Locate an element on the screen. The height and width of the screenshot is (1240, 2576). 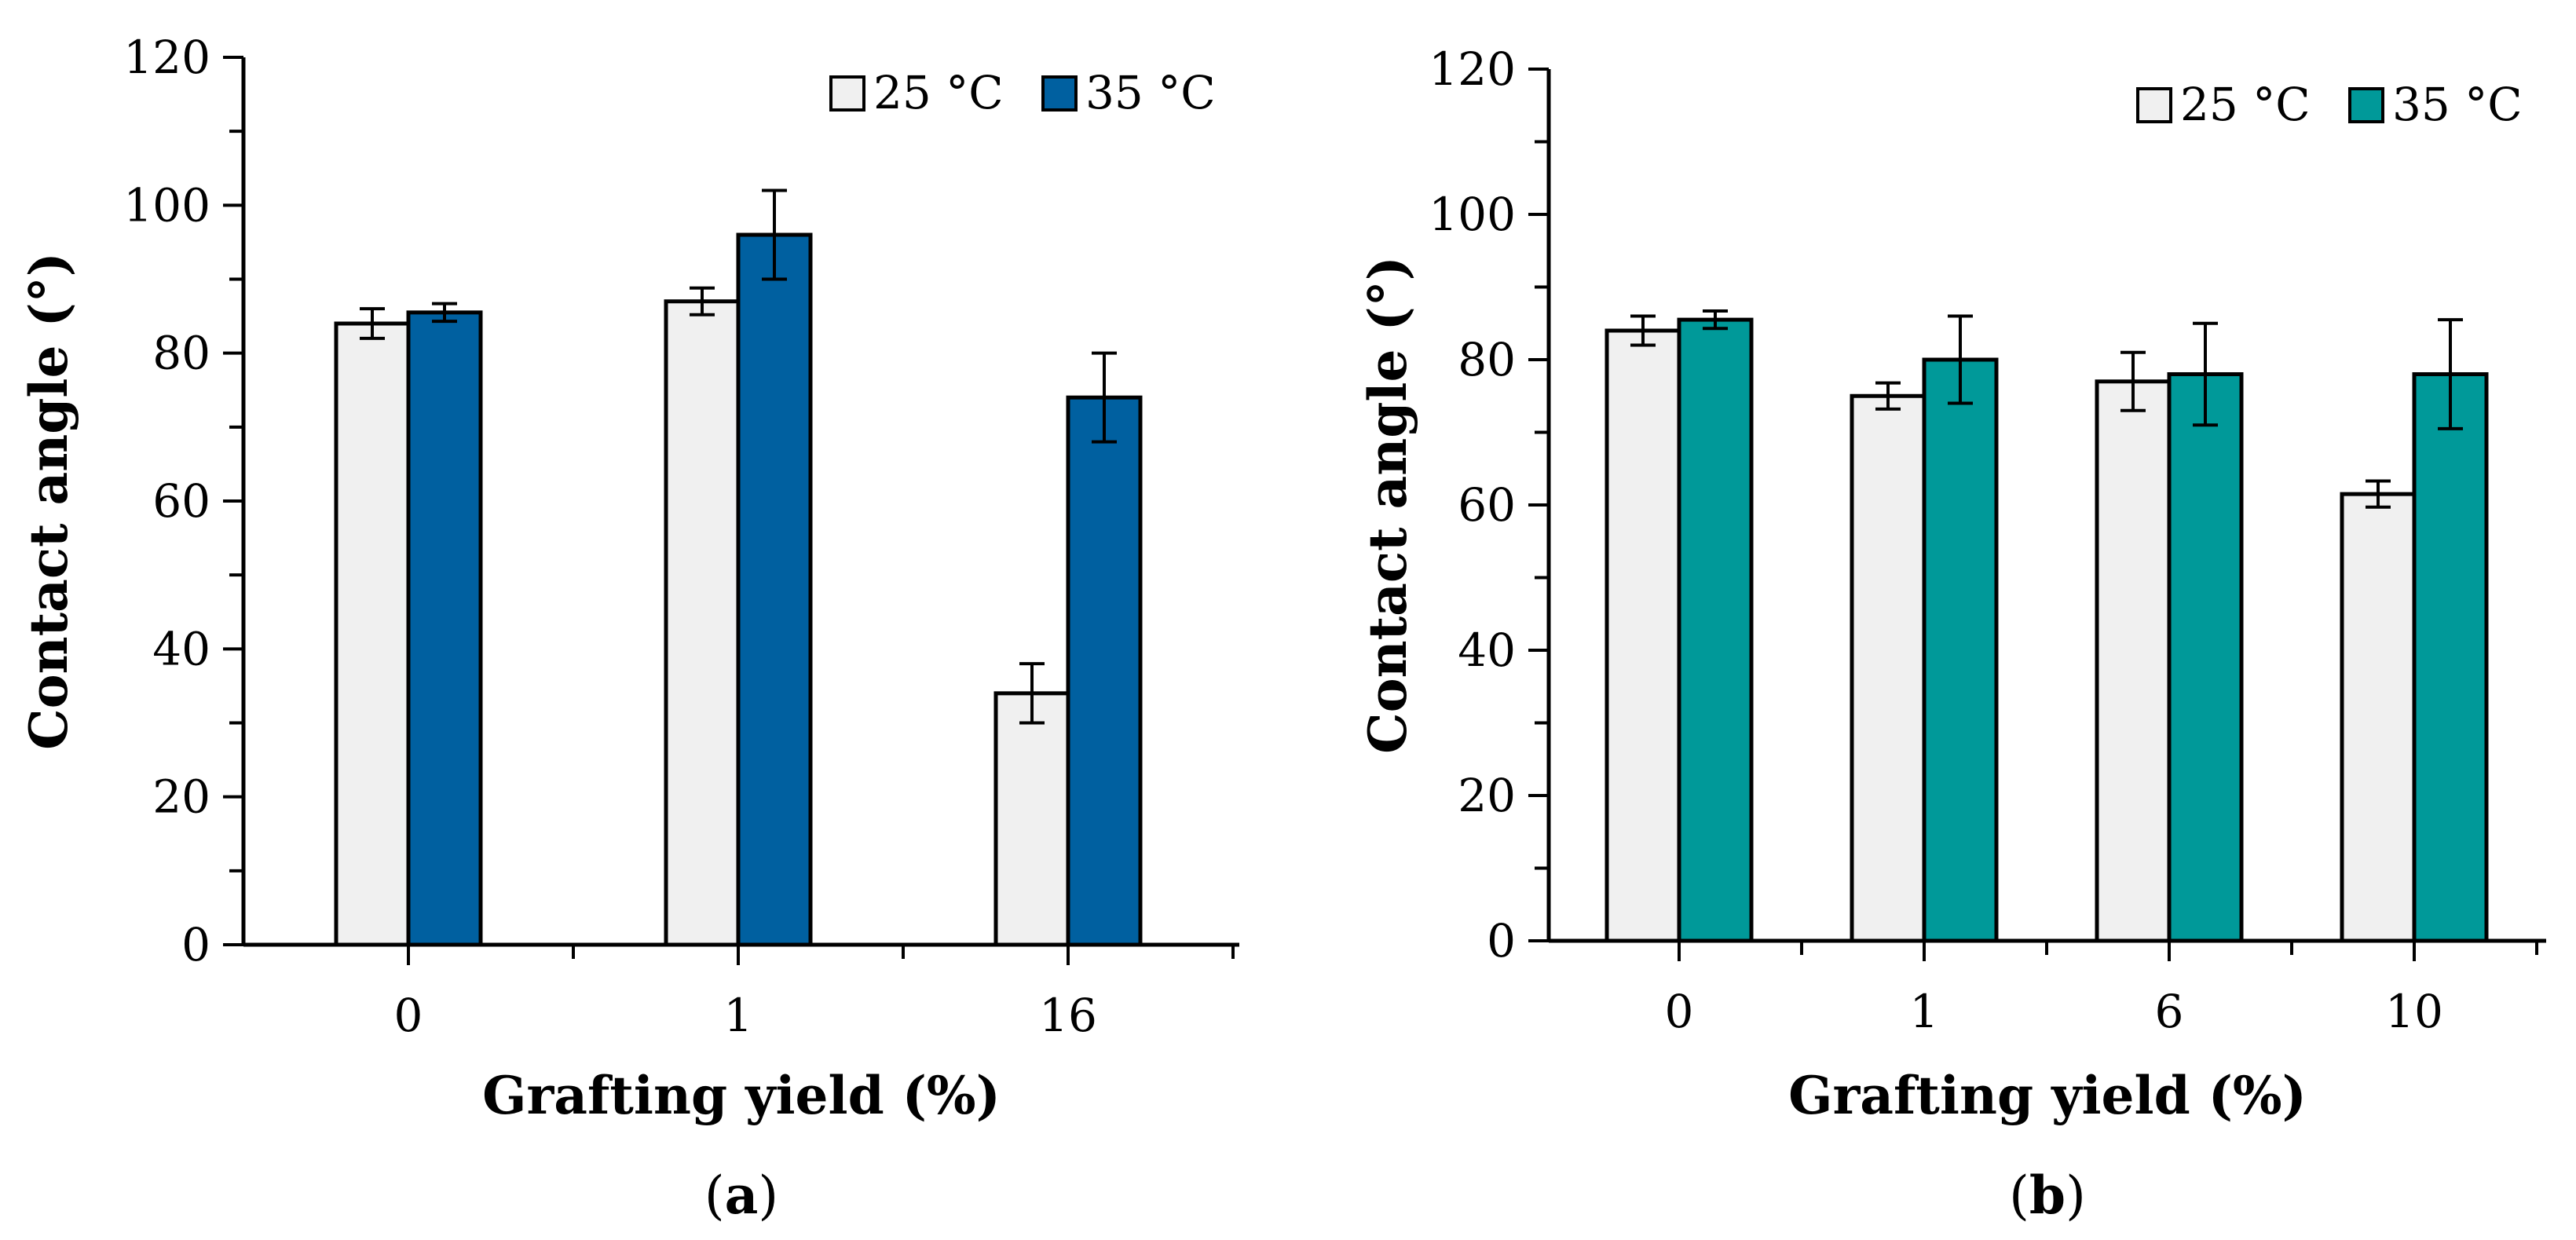
panel-letter: b is located at coordinates (2048, 1196).